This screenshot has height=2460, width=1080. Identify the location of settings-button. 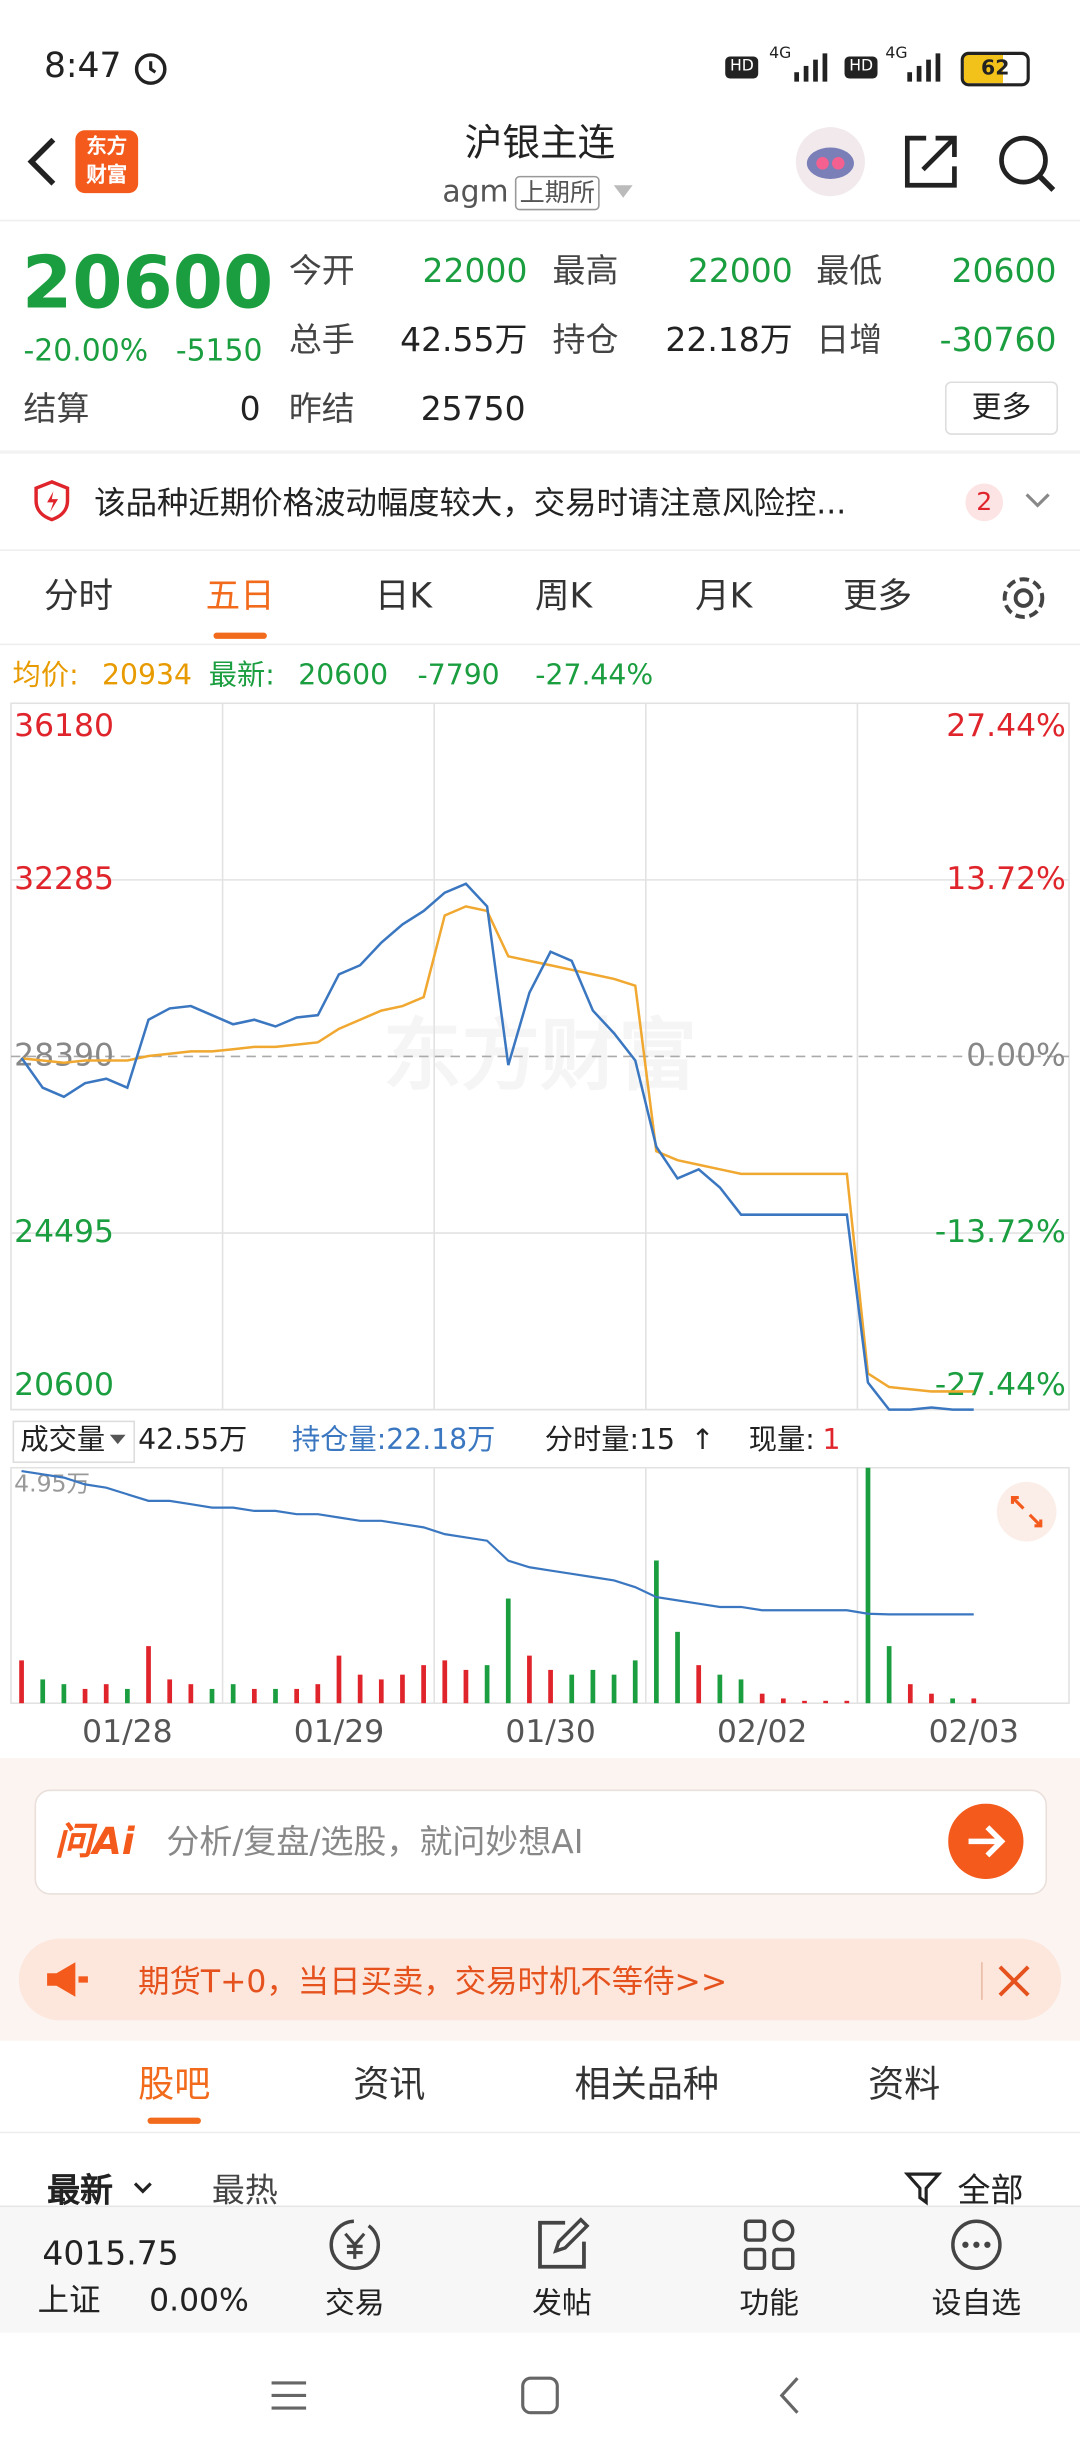
(1023, 598).